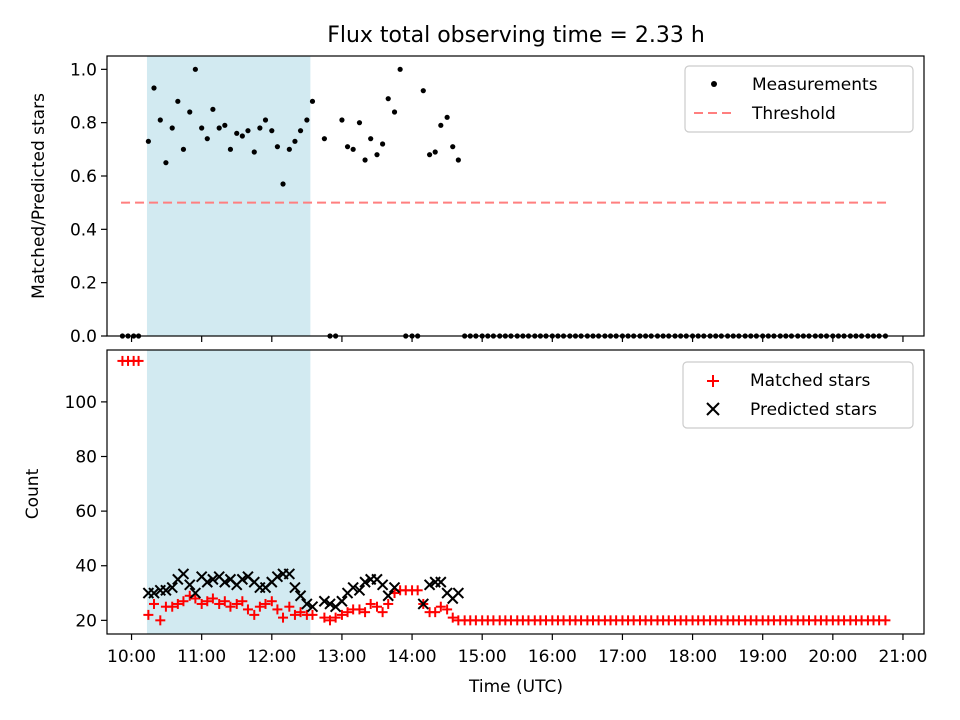 This screenshot has height=720, width=960. What do you see at coordinates (793, 114) in the screenshot?
I see `legend-threshold-label: Threshold` at bounding box center [793, 114].